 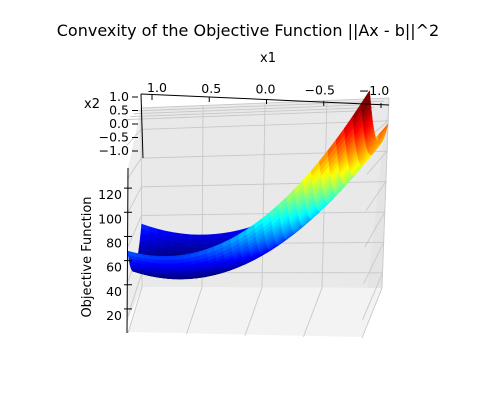 What do you see at coordinates (114, 242) in the screenshot?
I see `z-tick-label: 80` at bounding box center [114, 242].